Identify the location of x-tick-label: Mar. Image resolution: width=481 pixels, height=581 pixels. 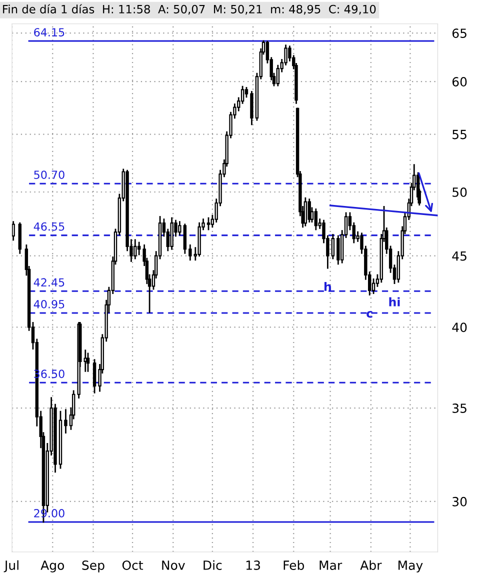
(331, 565).